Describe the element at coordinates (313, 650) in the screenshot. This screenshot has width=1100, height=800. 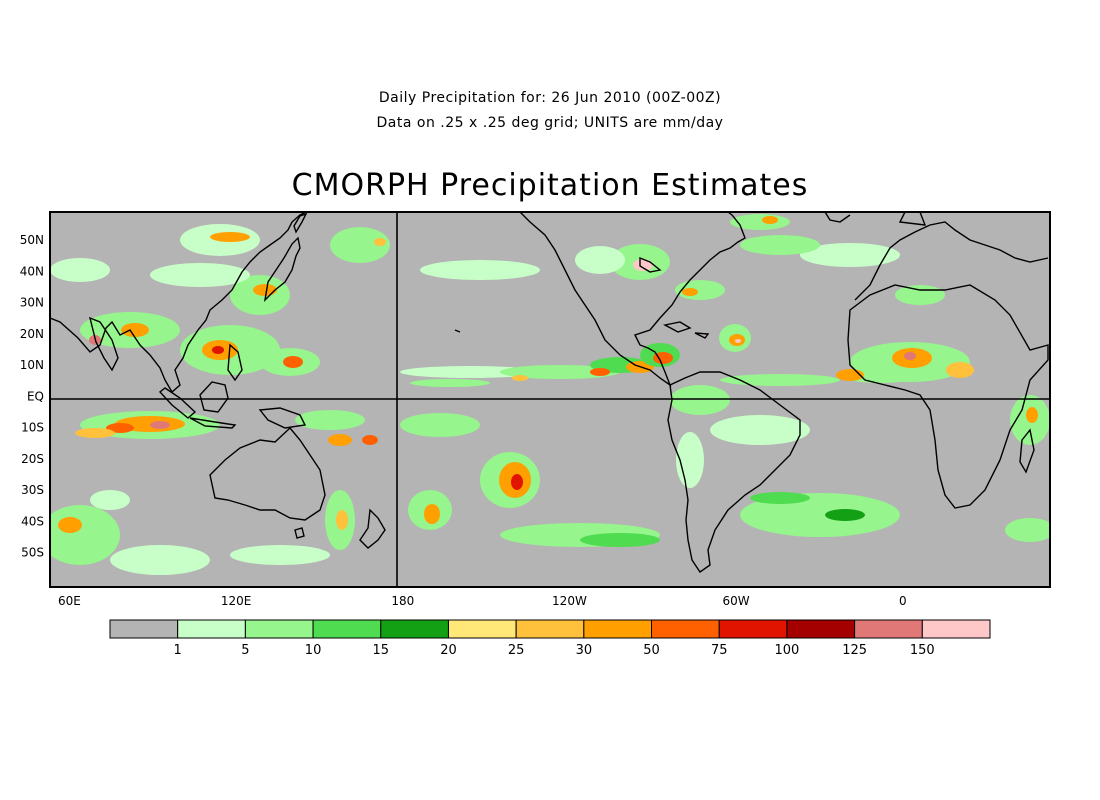
I see `colorbar-label: 10` at that location.